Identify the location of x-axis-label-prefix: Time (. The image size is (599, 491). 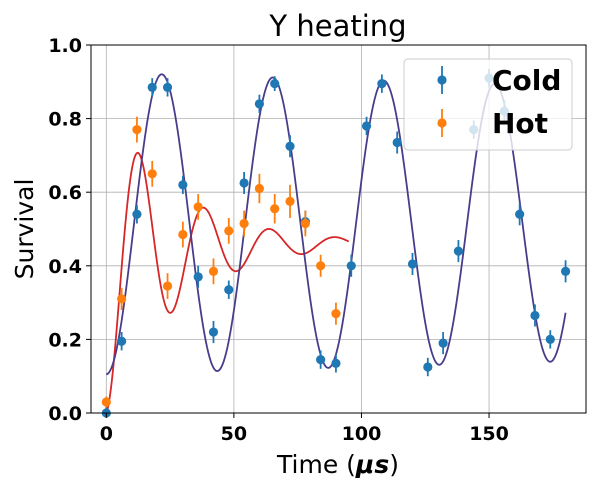
(316, 464).